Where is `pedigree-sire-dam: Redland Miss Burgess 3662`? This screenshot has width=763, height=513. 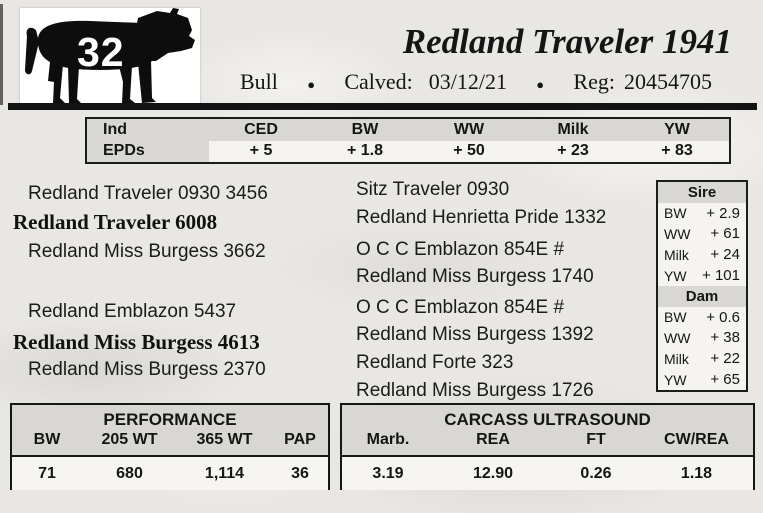 pedigree-sire-dam: Redland Miss Burgess 3662 is located at coordinates (147, 251).